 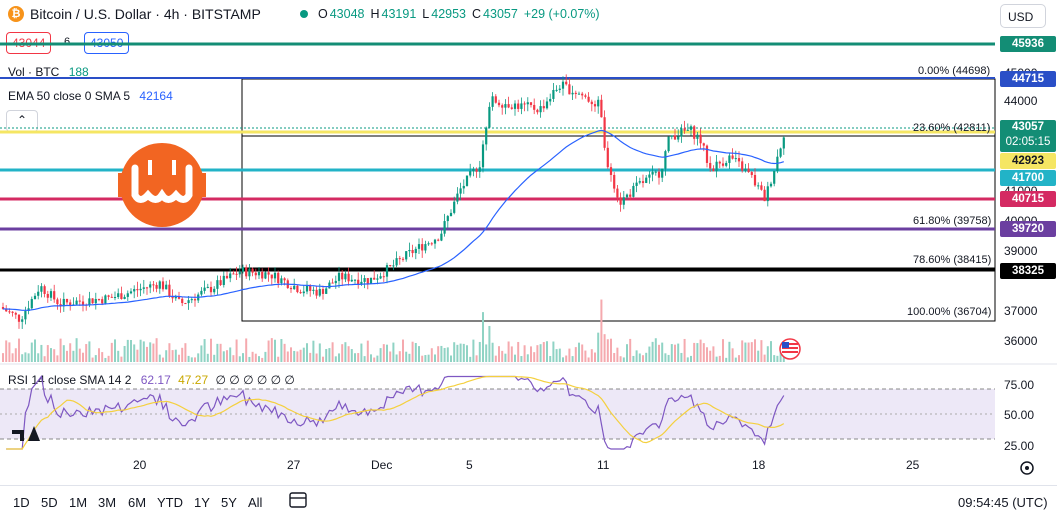 I want to click on timeframe-5d: 5D, so click(x=49, y=502).